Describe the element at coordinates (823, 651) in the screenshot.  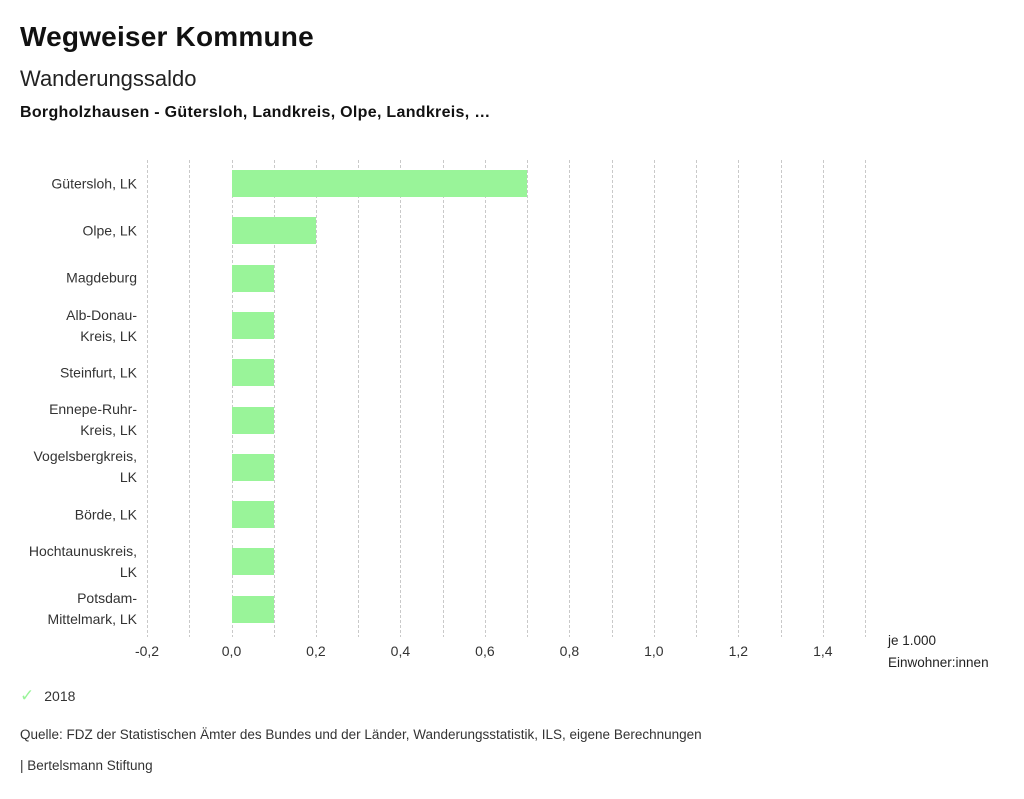
I see `x-tick-label: 1,4` at that location.